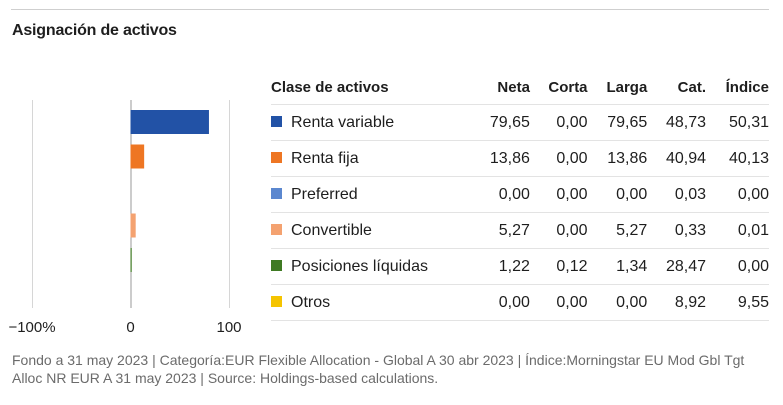 Image resolution: width=783 pixels, height=405 pixels. I want to click on header-index: Índice, so click(747, 87).